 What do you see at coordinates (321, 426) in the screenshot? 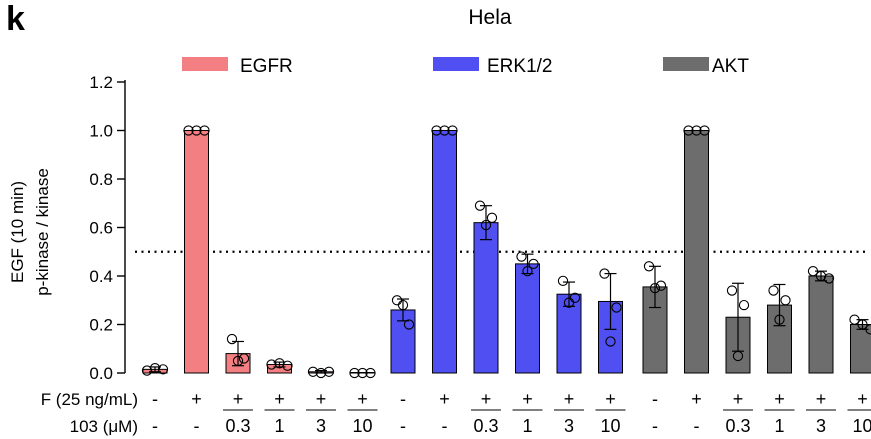
I see `dose-label-0-4: 3` at bounding box center [321, 426].